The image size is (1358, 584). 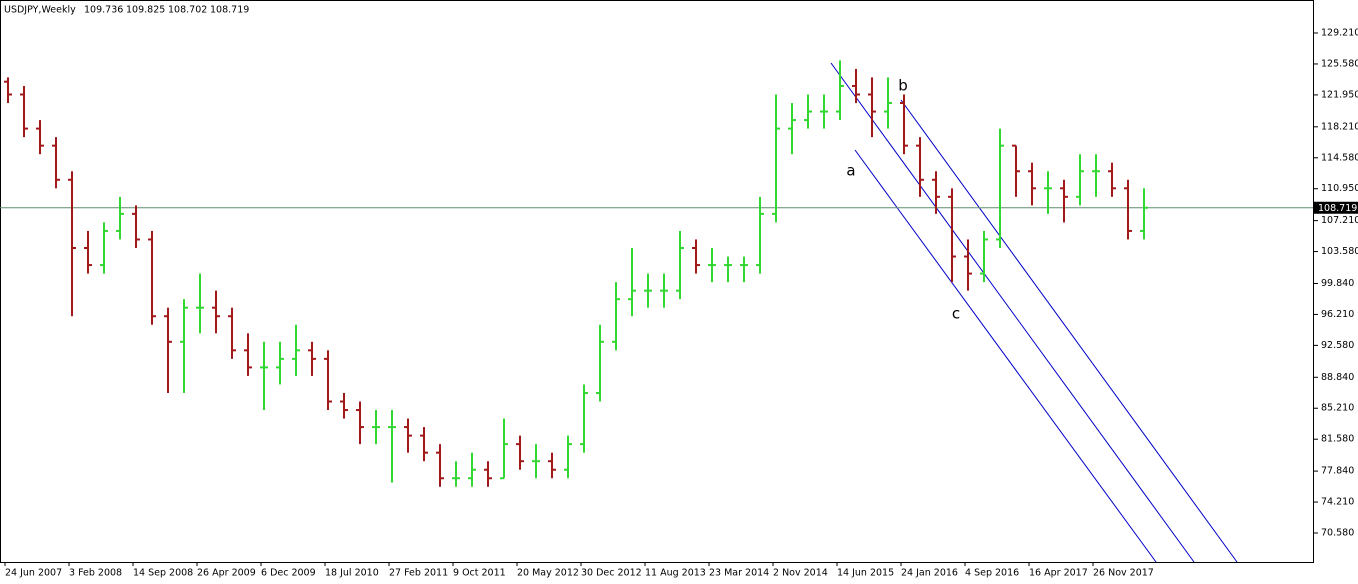 What do you see at coordinates (850, 171) in the screenshot?
I see `annotation: a` at bounding box center [850, 171].